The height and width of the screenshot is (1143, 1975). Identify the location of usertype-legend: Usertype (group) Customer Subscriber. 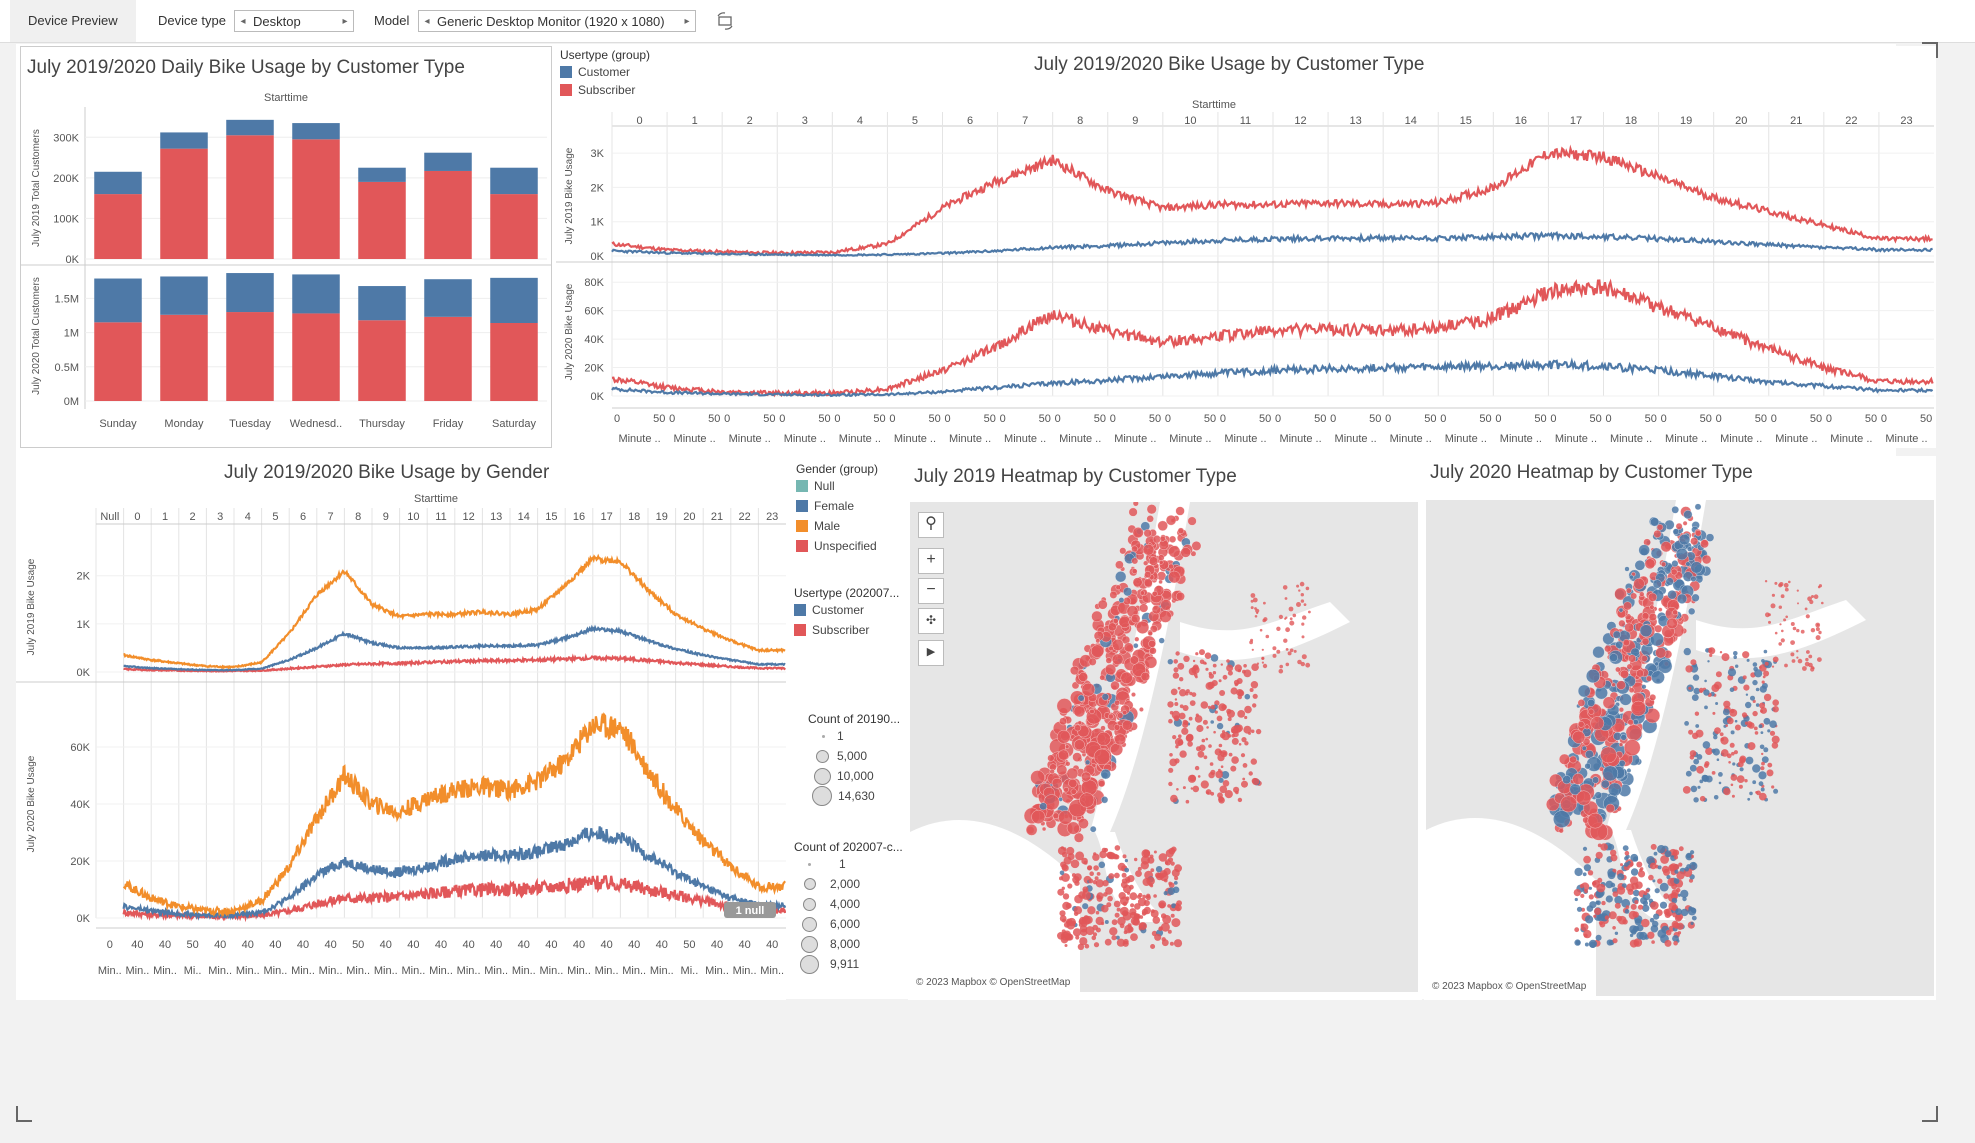
(605, 74).